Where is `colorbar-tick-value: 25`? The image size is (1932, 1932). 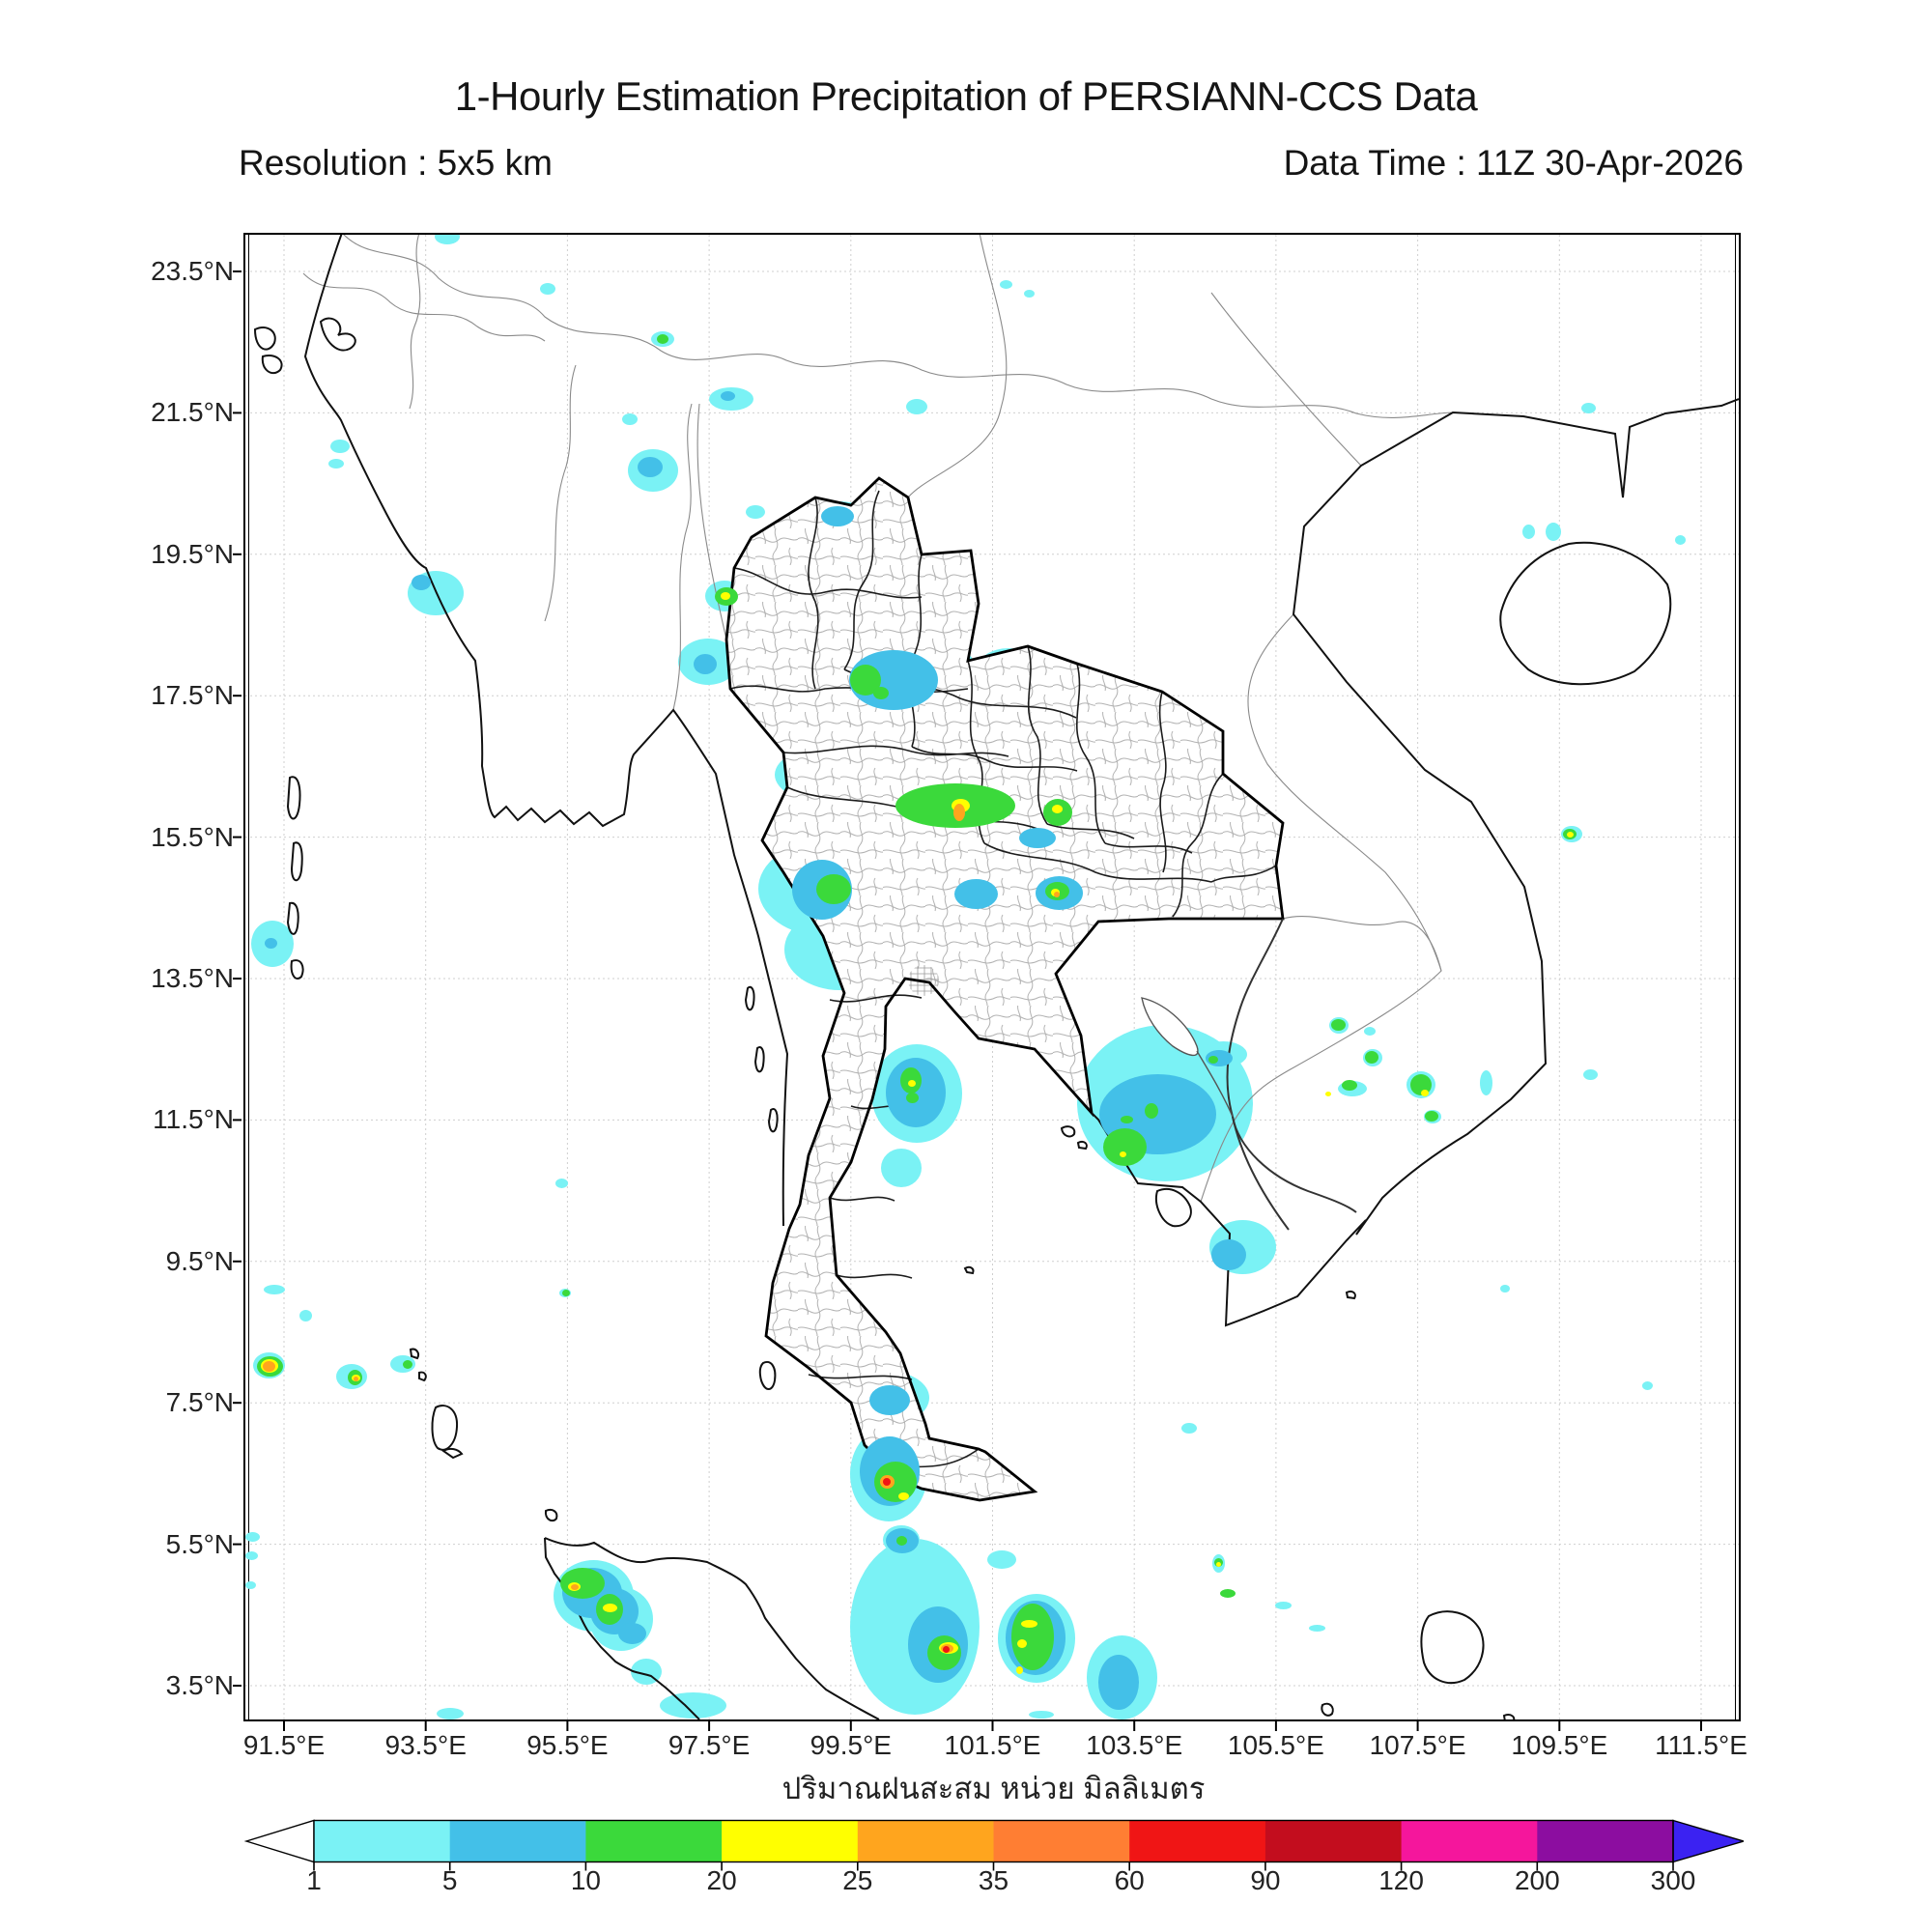
colorbar-tick-value: 25 is located at coordinates (857, 1880).